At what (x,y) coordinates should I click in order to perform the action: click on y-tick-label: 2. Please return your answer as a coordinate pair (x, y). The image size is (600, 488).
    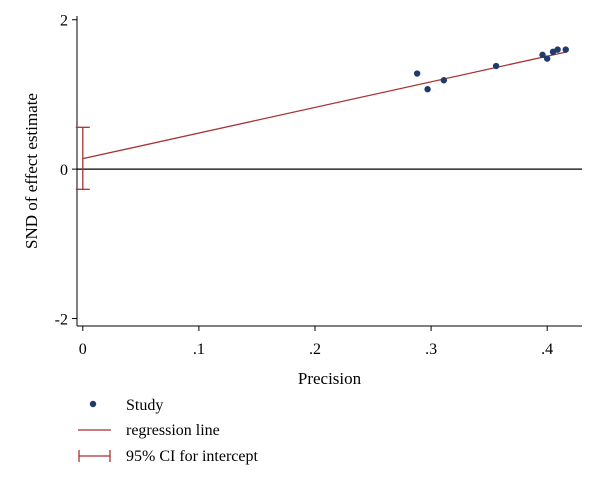
    Looking at the image, I should click on (64, 21).